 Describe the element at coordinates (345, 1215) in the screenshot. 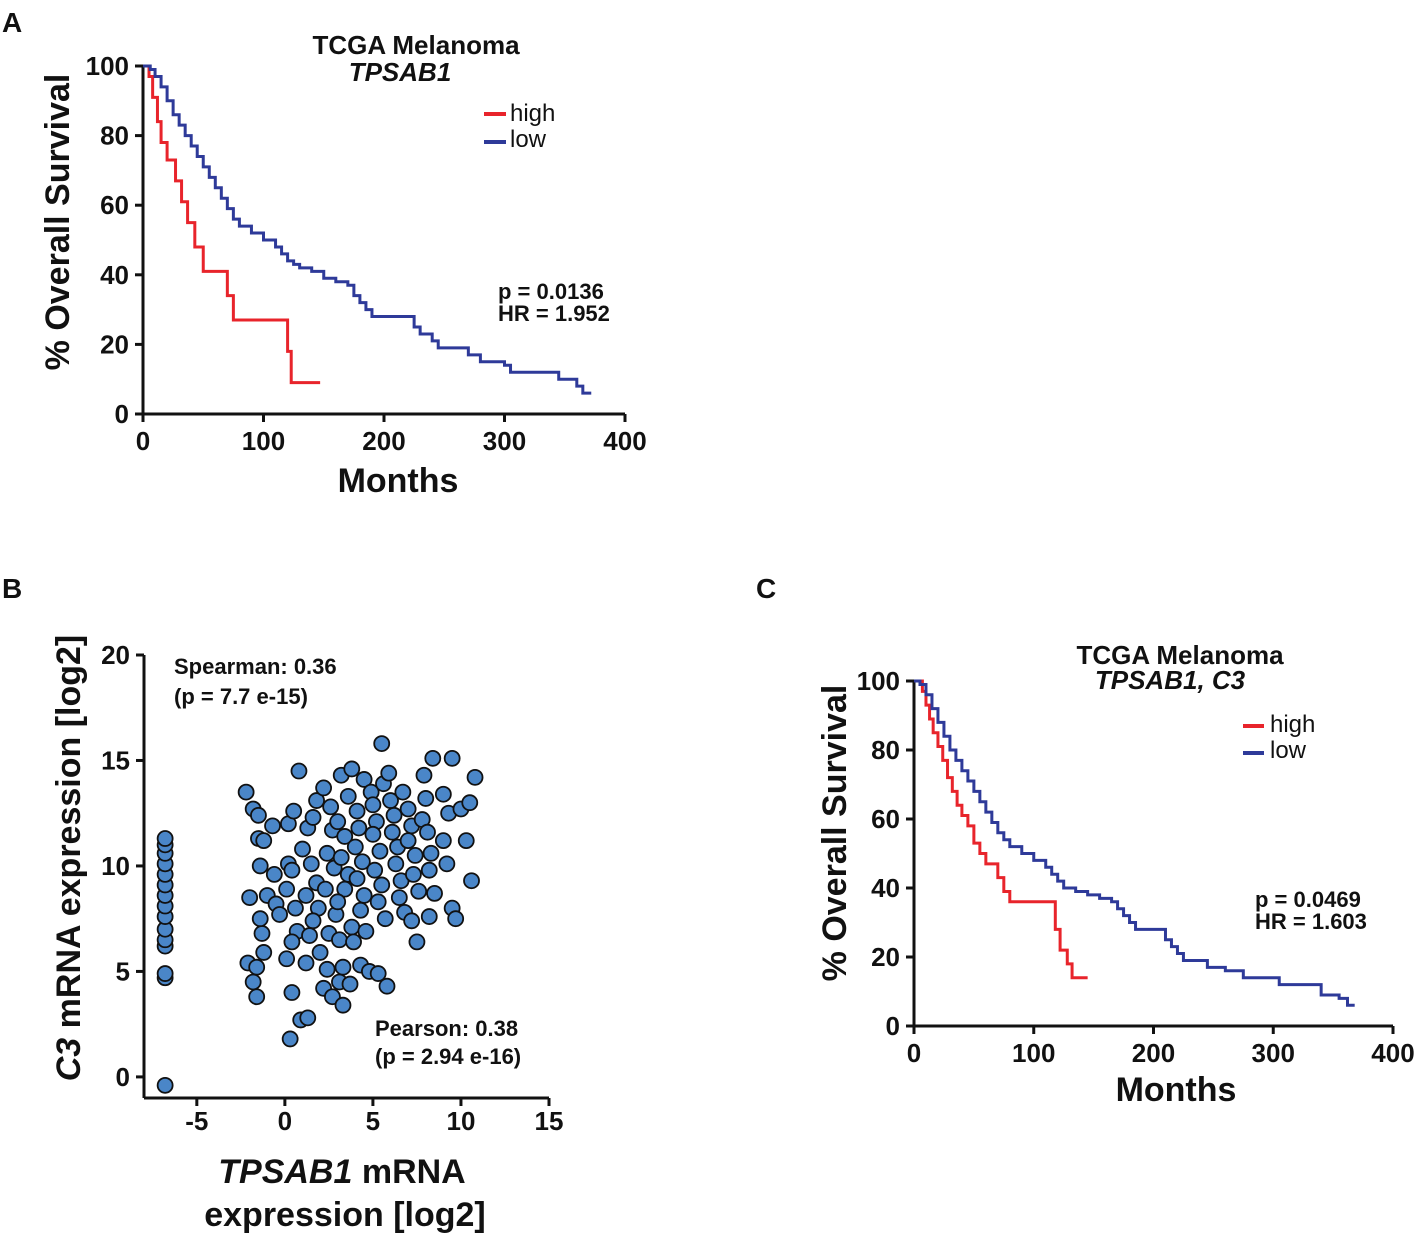

I see `chart-b-xlabel-line2: expression [log2]` at that location.